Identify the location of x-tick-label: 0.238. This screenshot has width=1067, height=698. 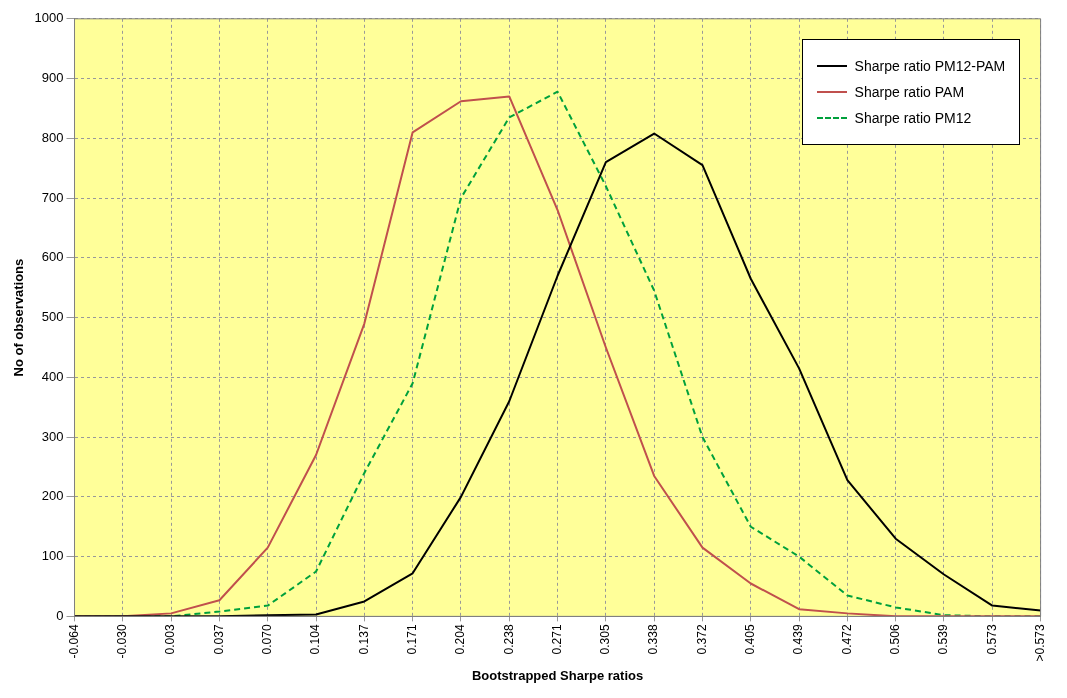
(508, 639).